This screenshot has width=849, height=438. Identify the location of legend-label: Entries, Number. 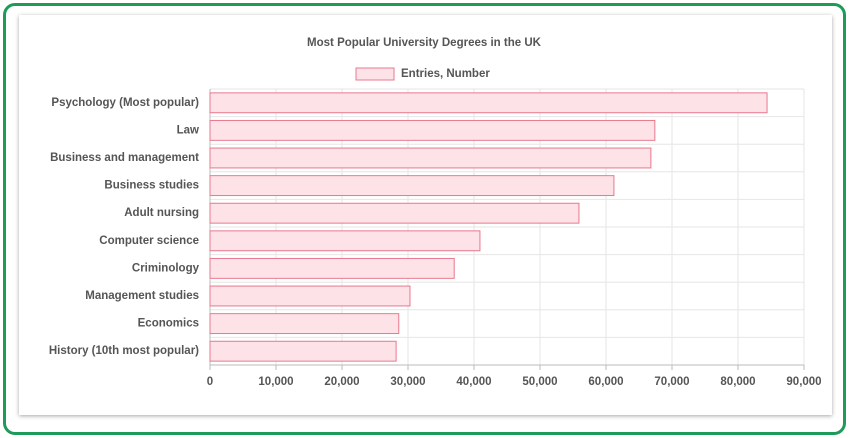
(445, 74).